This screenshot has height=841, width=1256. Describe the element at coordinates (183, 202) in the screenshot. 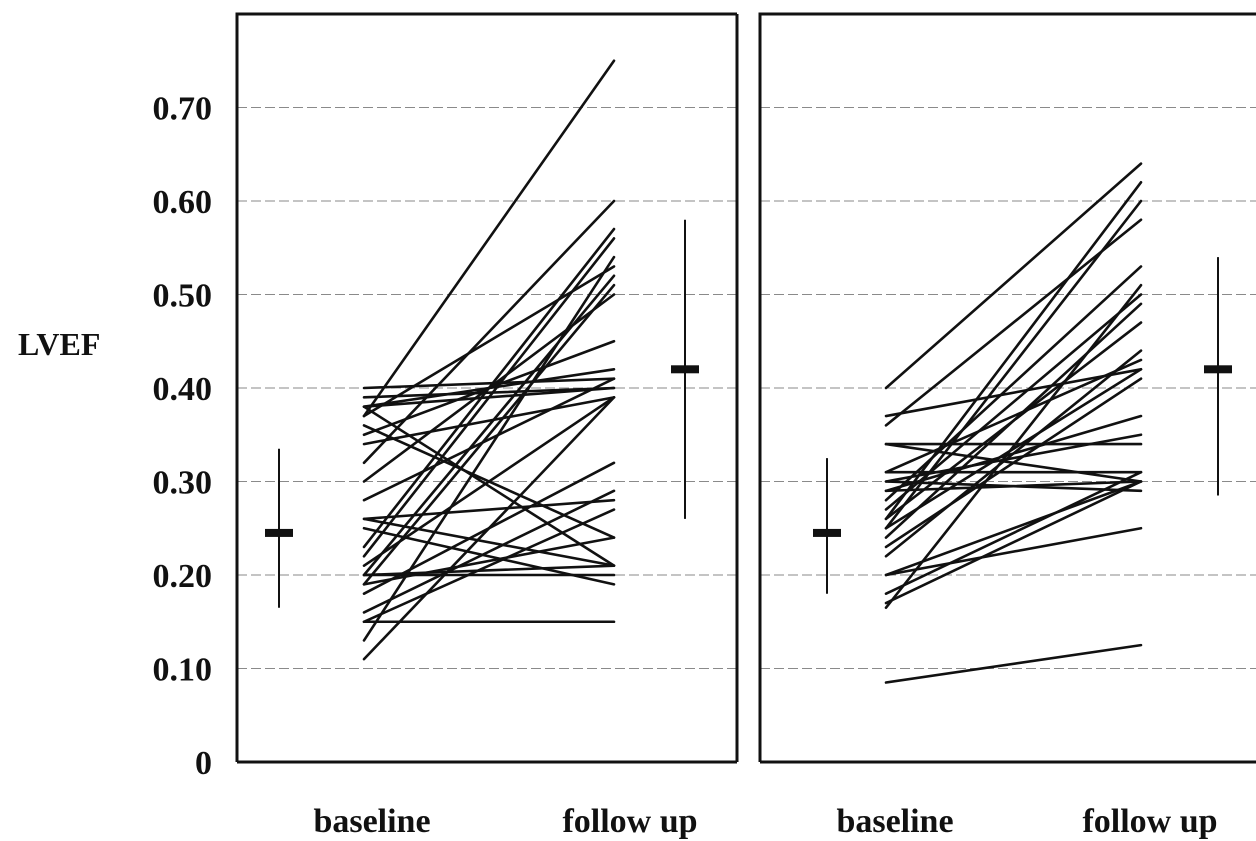

I see `y-tick-label: 0.60` at that location.